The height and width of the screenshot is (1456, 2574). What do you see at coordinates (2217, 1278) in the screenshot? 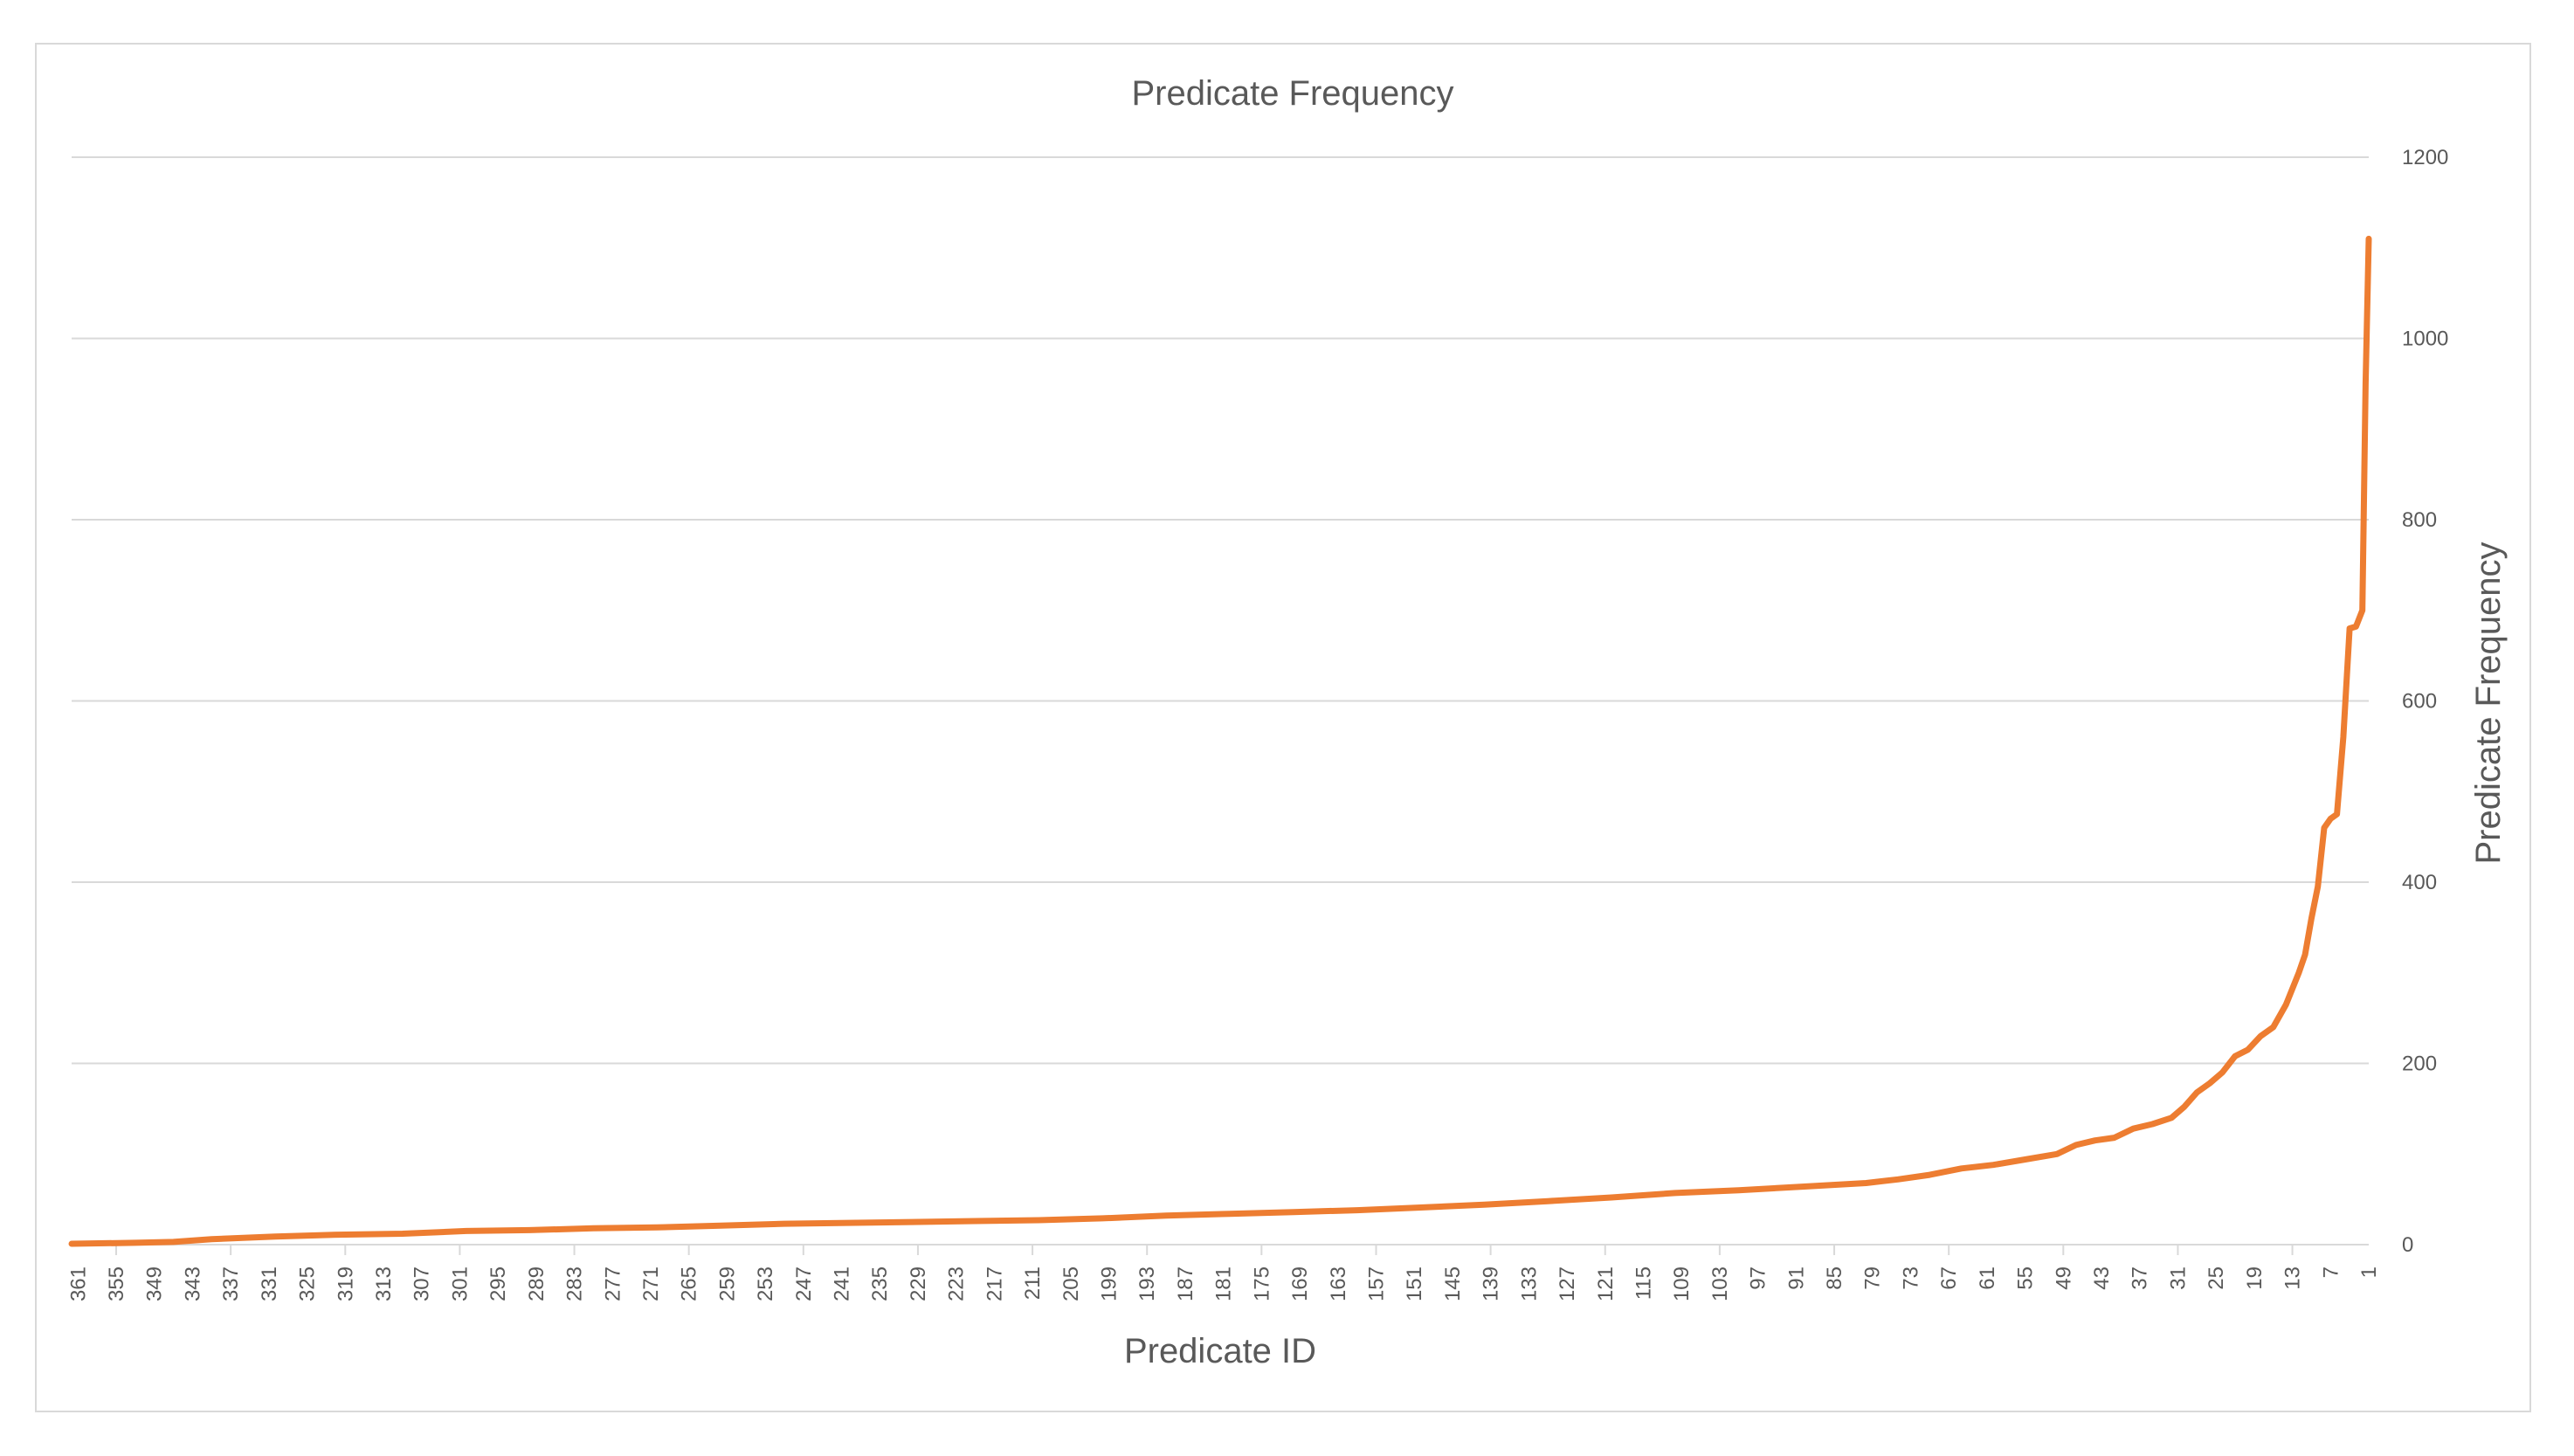
I see `x-tick-label: 25` at bounding box center [2217, 1278].